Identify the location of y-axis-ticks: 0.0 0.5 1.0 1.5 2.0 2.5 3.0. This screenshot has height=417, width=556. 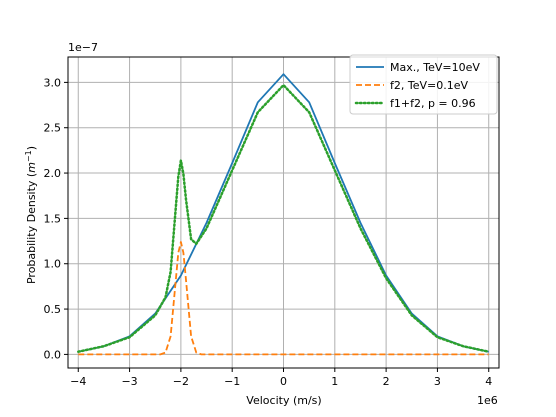
(56, 218).